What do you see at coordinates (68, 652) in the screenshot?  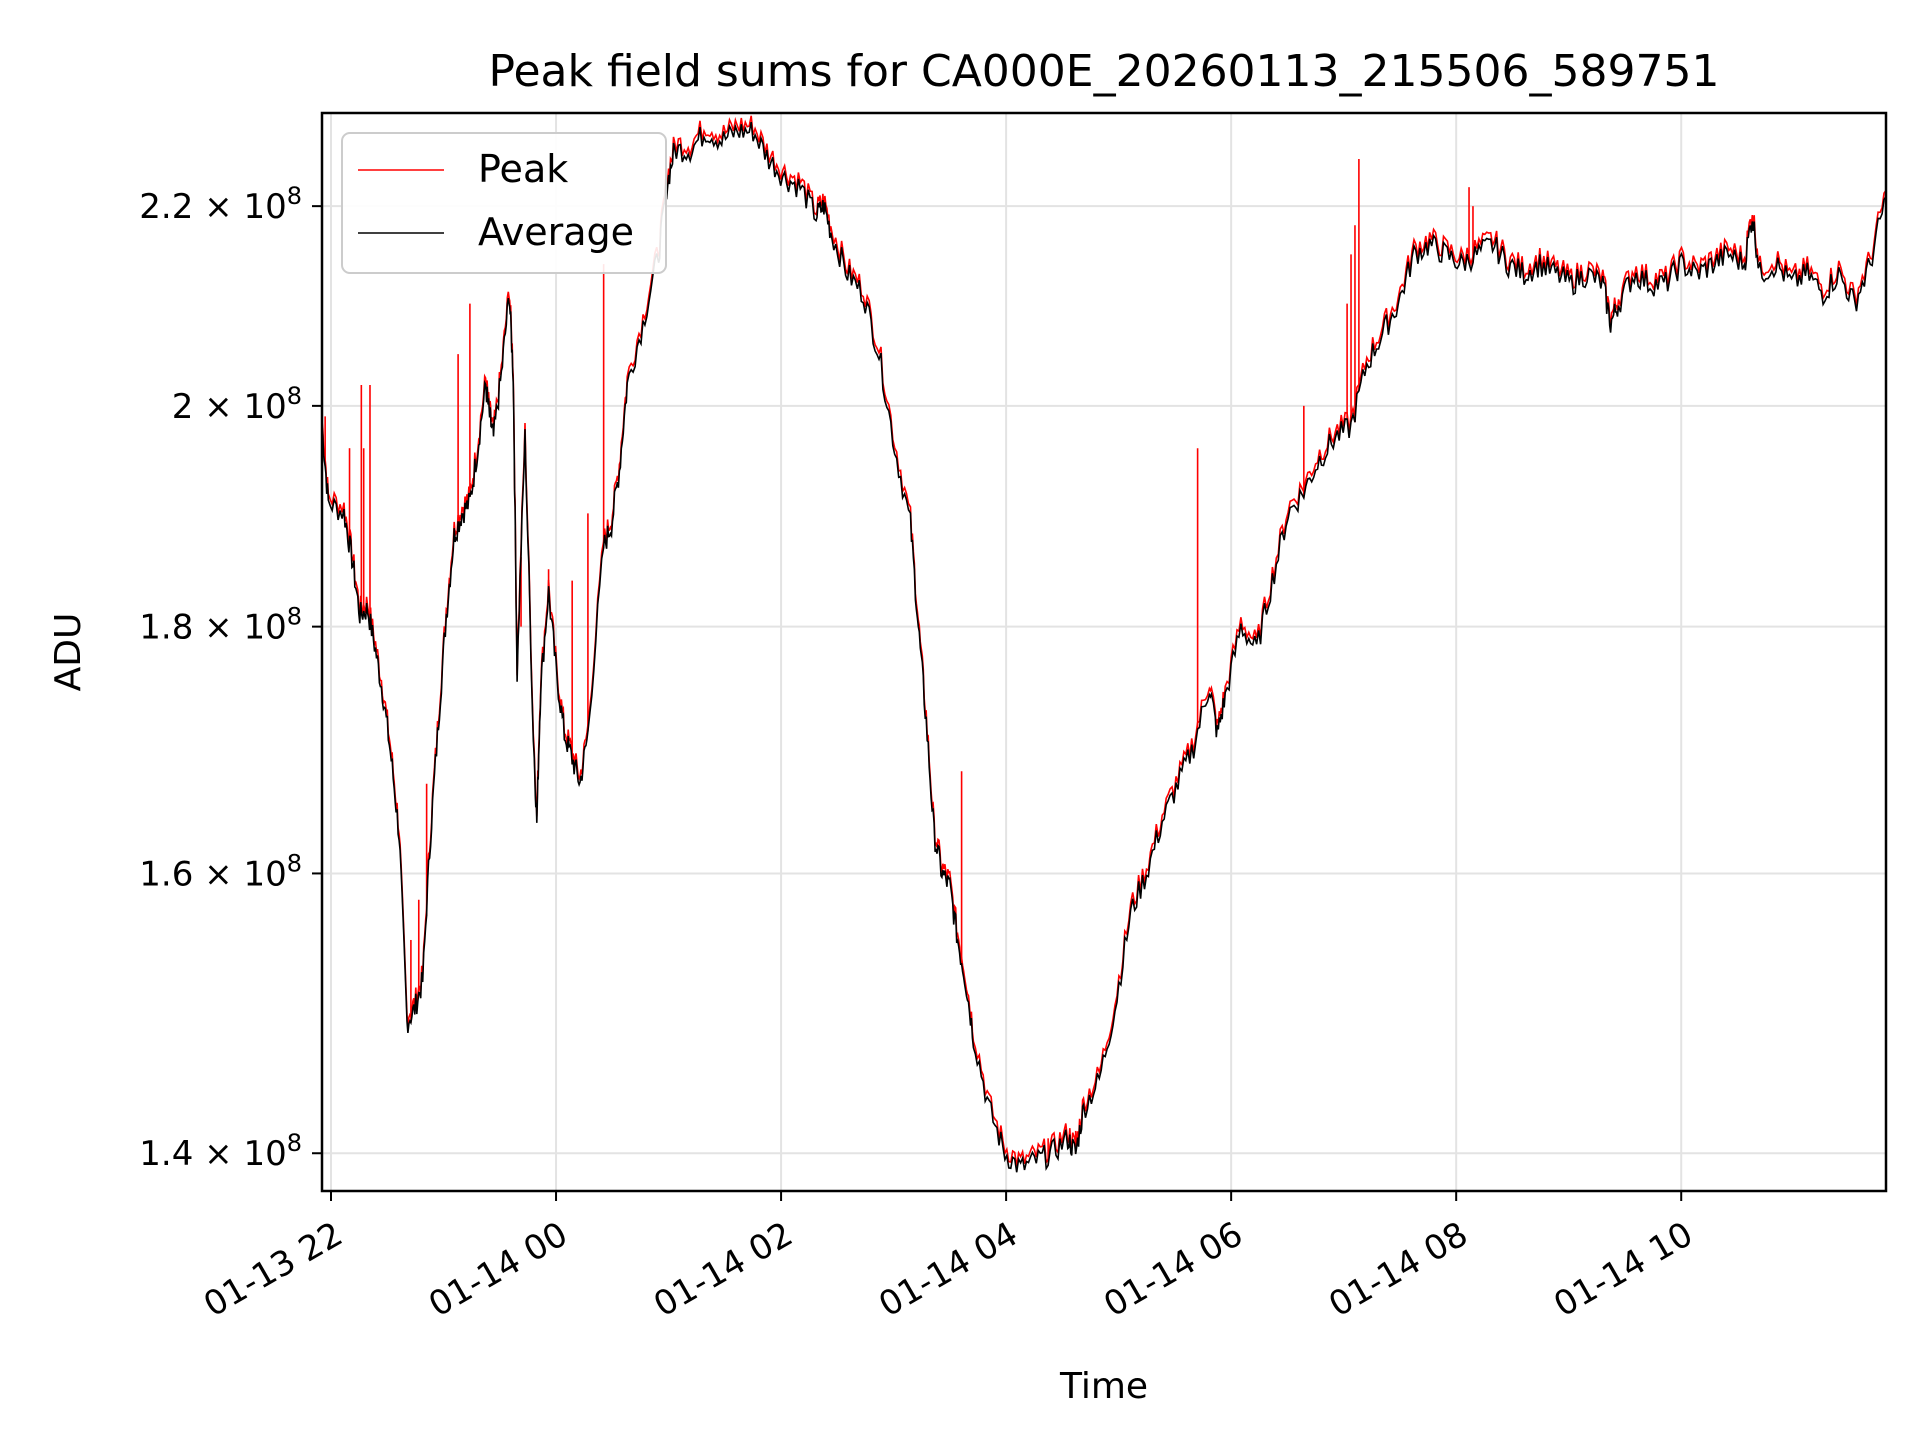 I see `y-axis-label: ADU` at bounding box center [68, 652].